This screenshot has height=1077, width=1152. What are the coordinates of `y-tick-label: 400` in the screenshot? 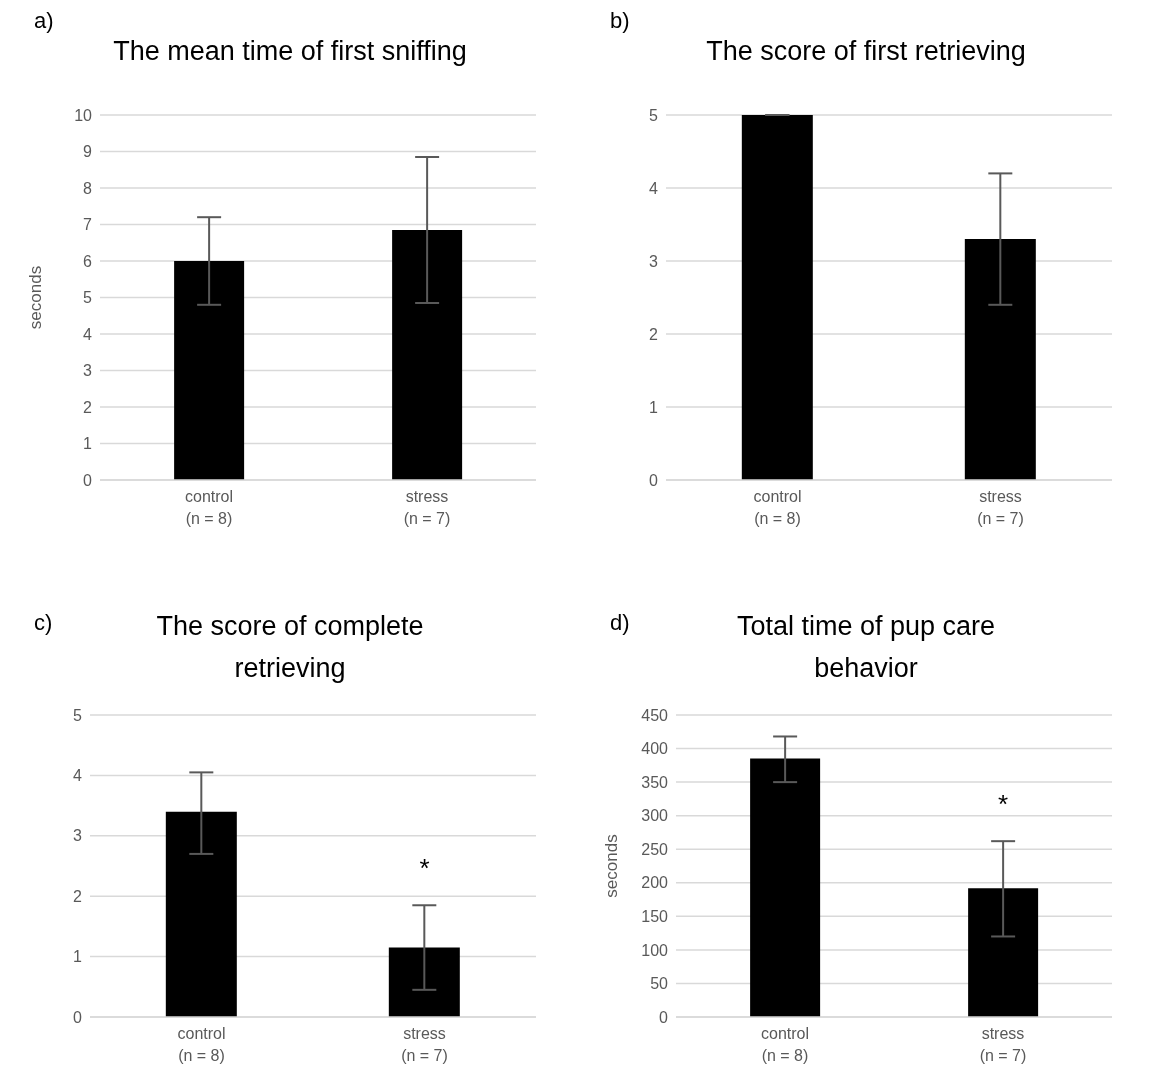 It's located at (655, 749).